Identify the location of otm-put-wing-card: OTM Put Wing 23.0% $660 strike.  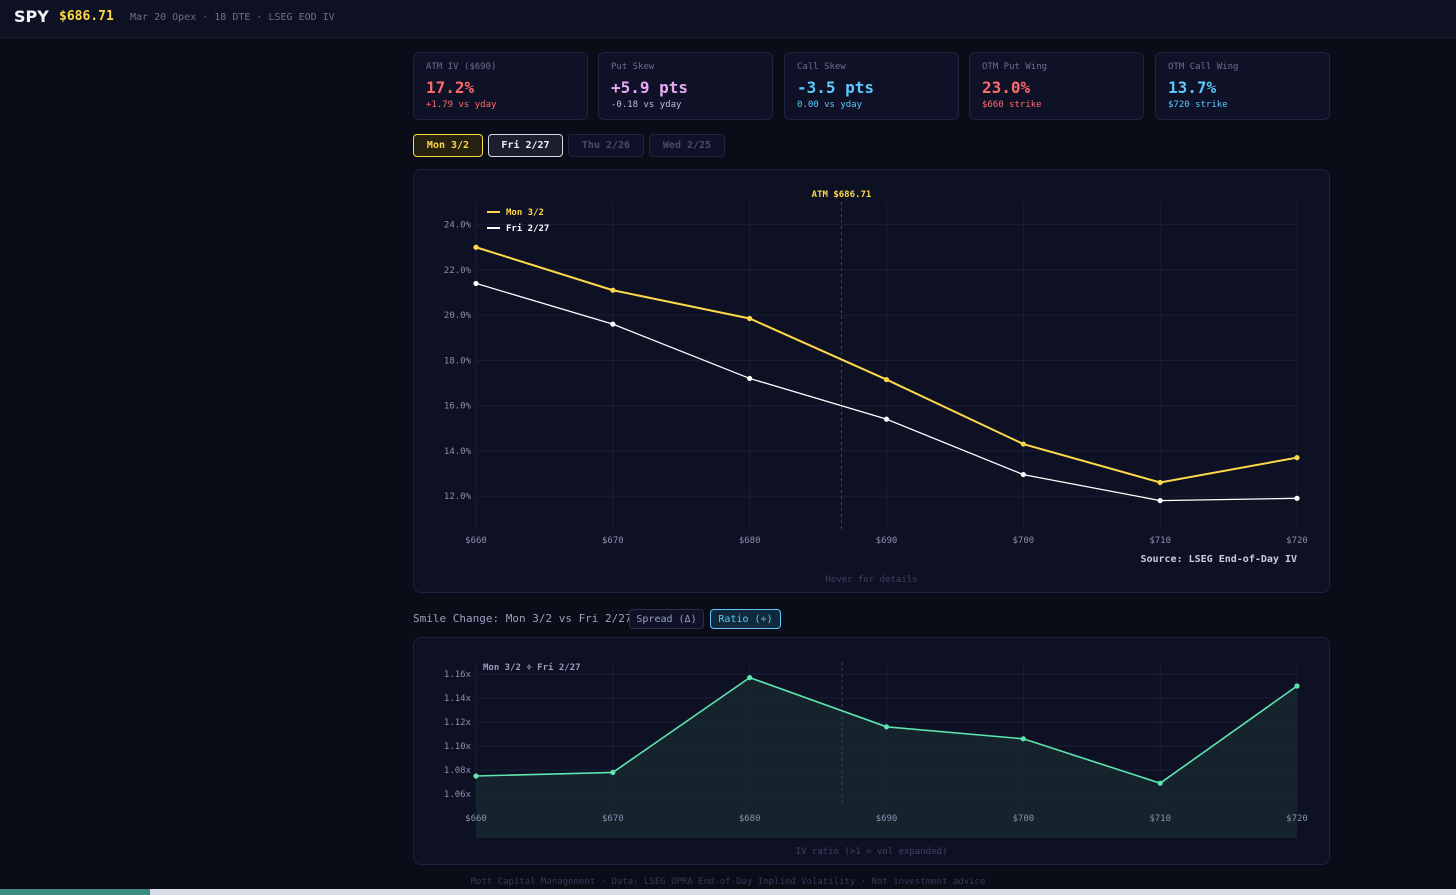
(1056, 86).